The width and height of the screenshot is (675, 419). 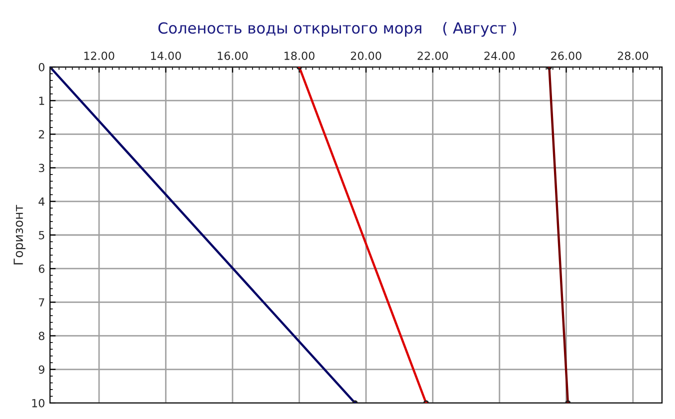 What do you see at coordinates (337, 29) in the screenshot?
I see `chart-title: Соленость воды открытого моря ( Август )` at bounding box center [337, 29].